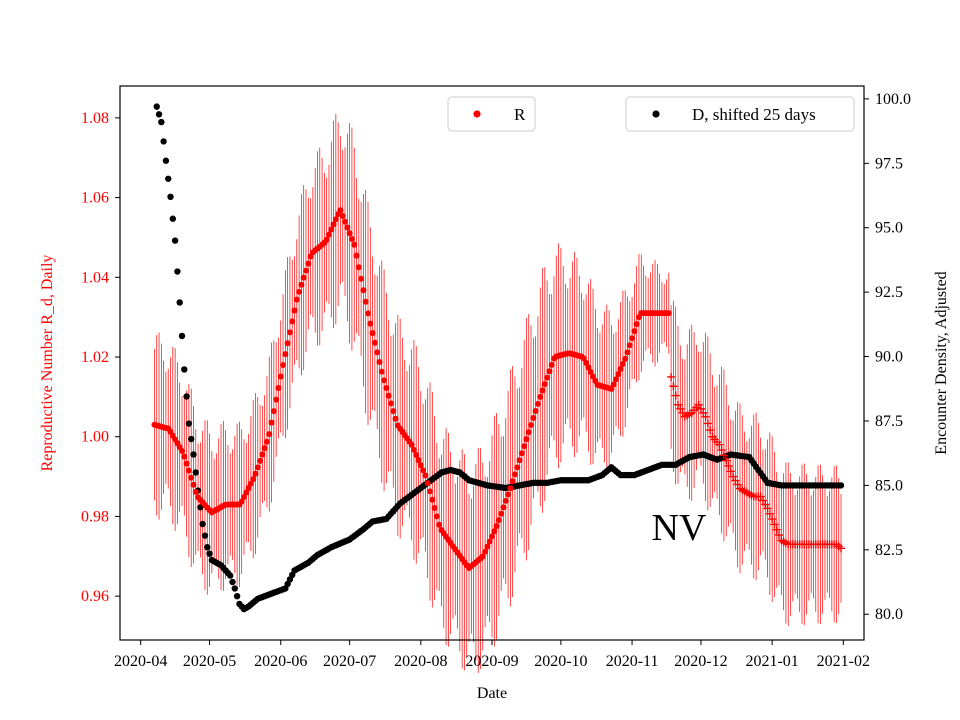 The height and width of the screenshot is (720, 960). Describe the element at coordinates (700, 661) in the screenshot. I see `x-tick-label: 2020-12` at that location.